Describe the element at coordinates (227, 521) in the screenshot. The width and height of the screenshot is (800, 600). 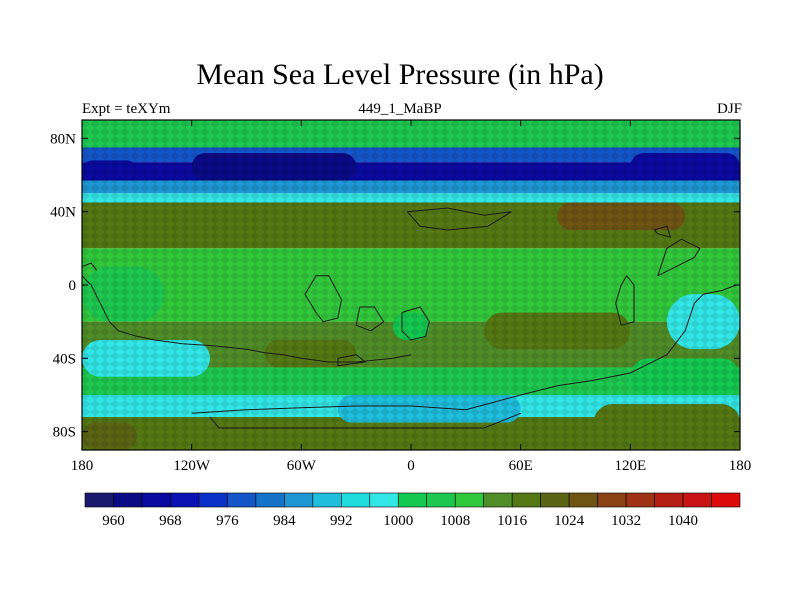
I see `colorbar-label: 976` at that location.